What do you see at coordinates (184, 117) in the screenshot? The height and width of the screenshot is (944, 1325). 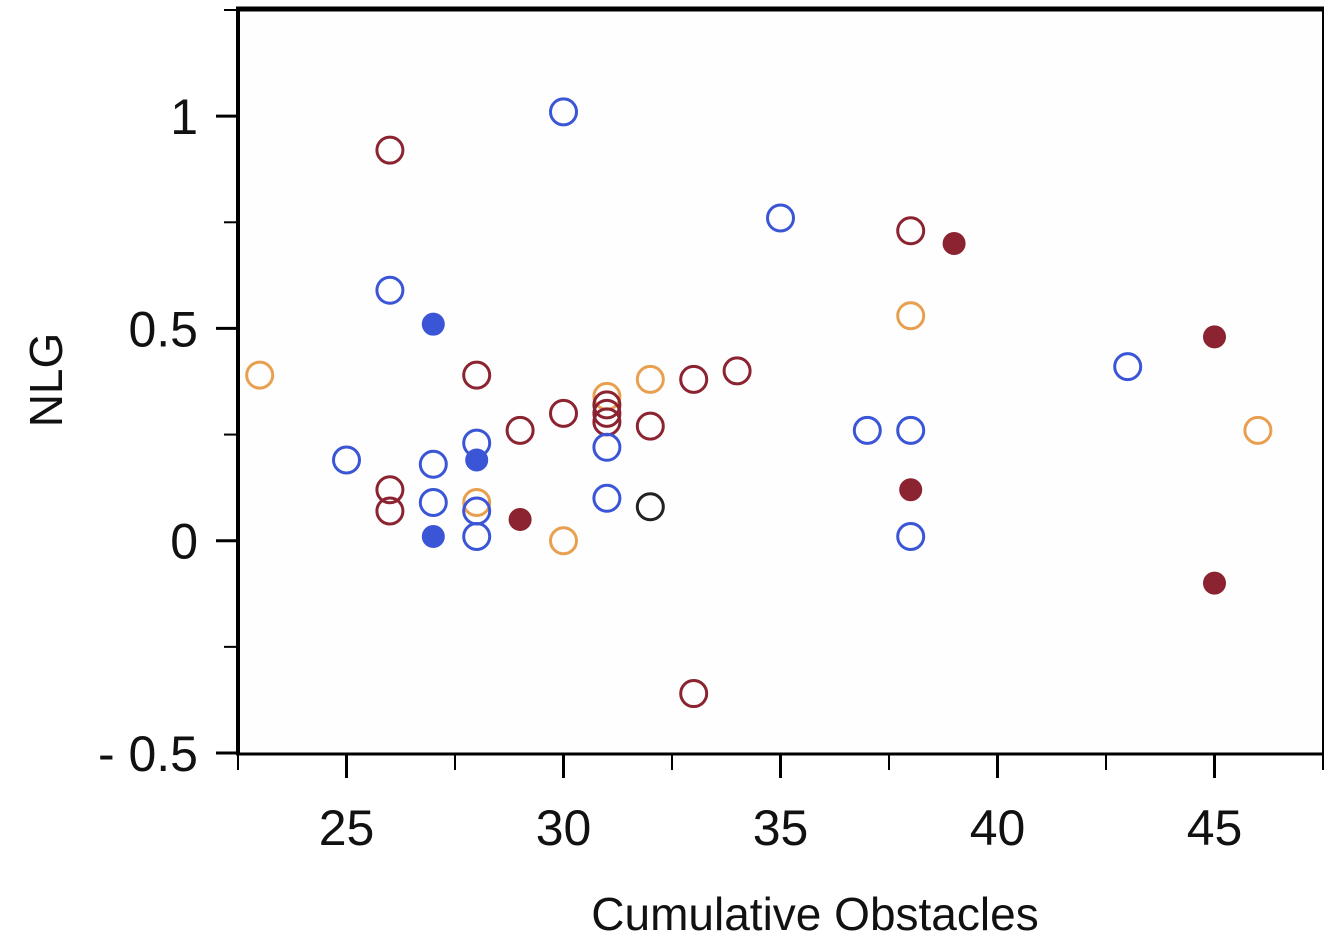 I see `y-tick-label: 1` at bounding box center [184, 117].